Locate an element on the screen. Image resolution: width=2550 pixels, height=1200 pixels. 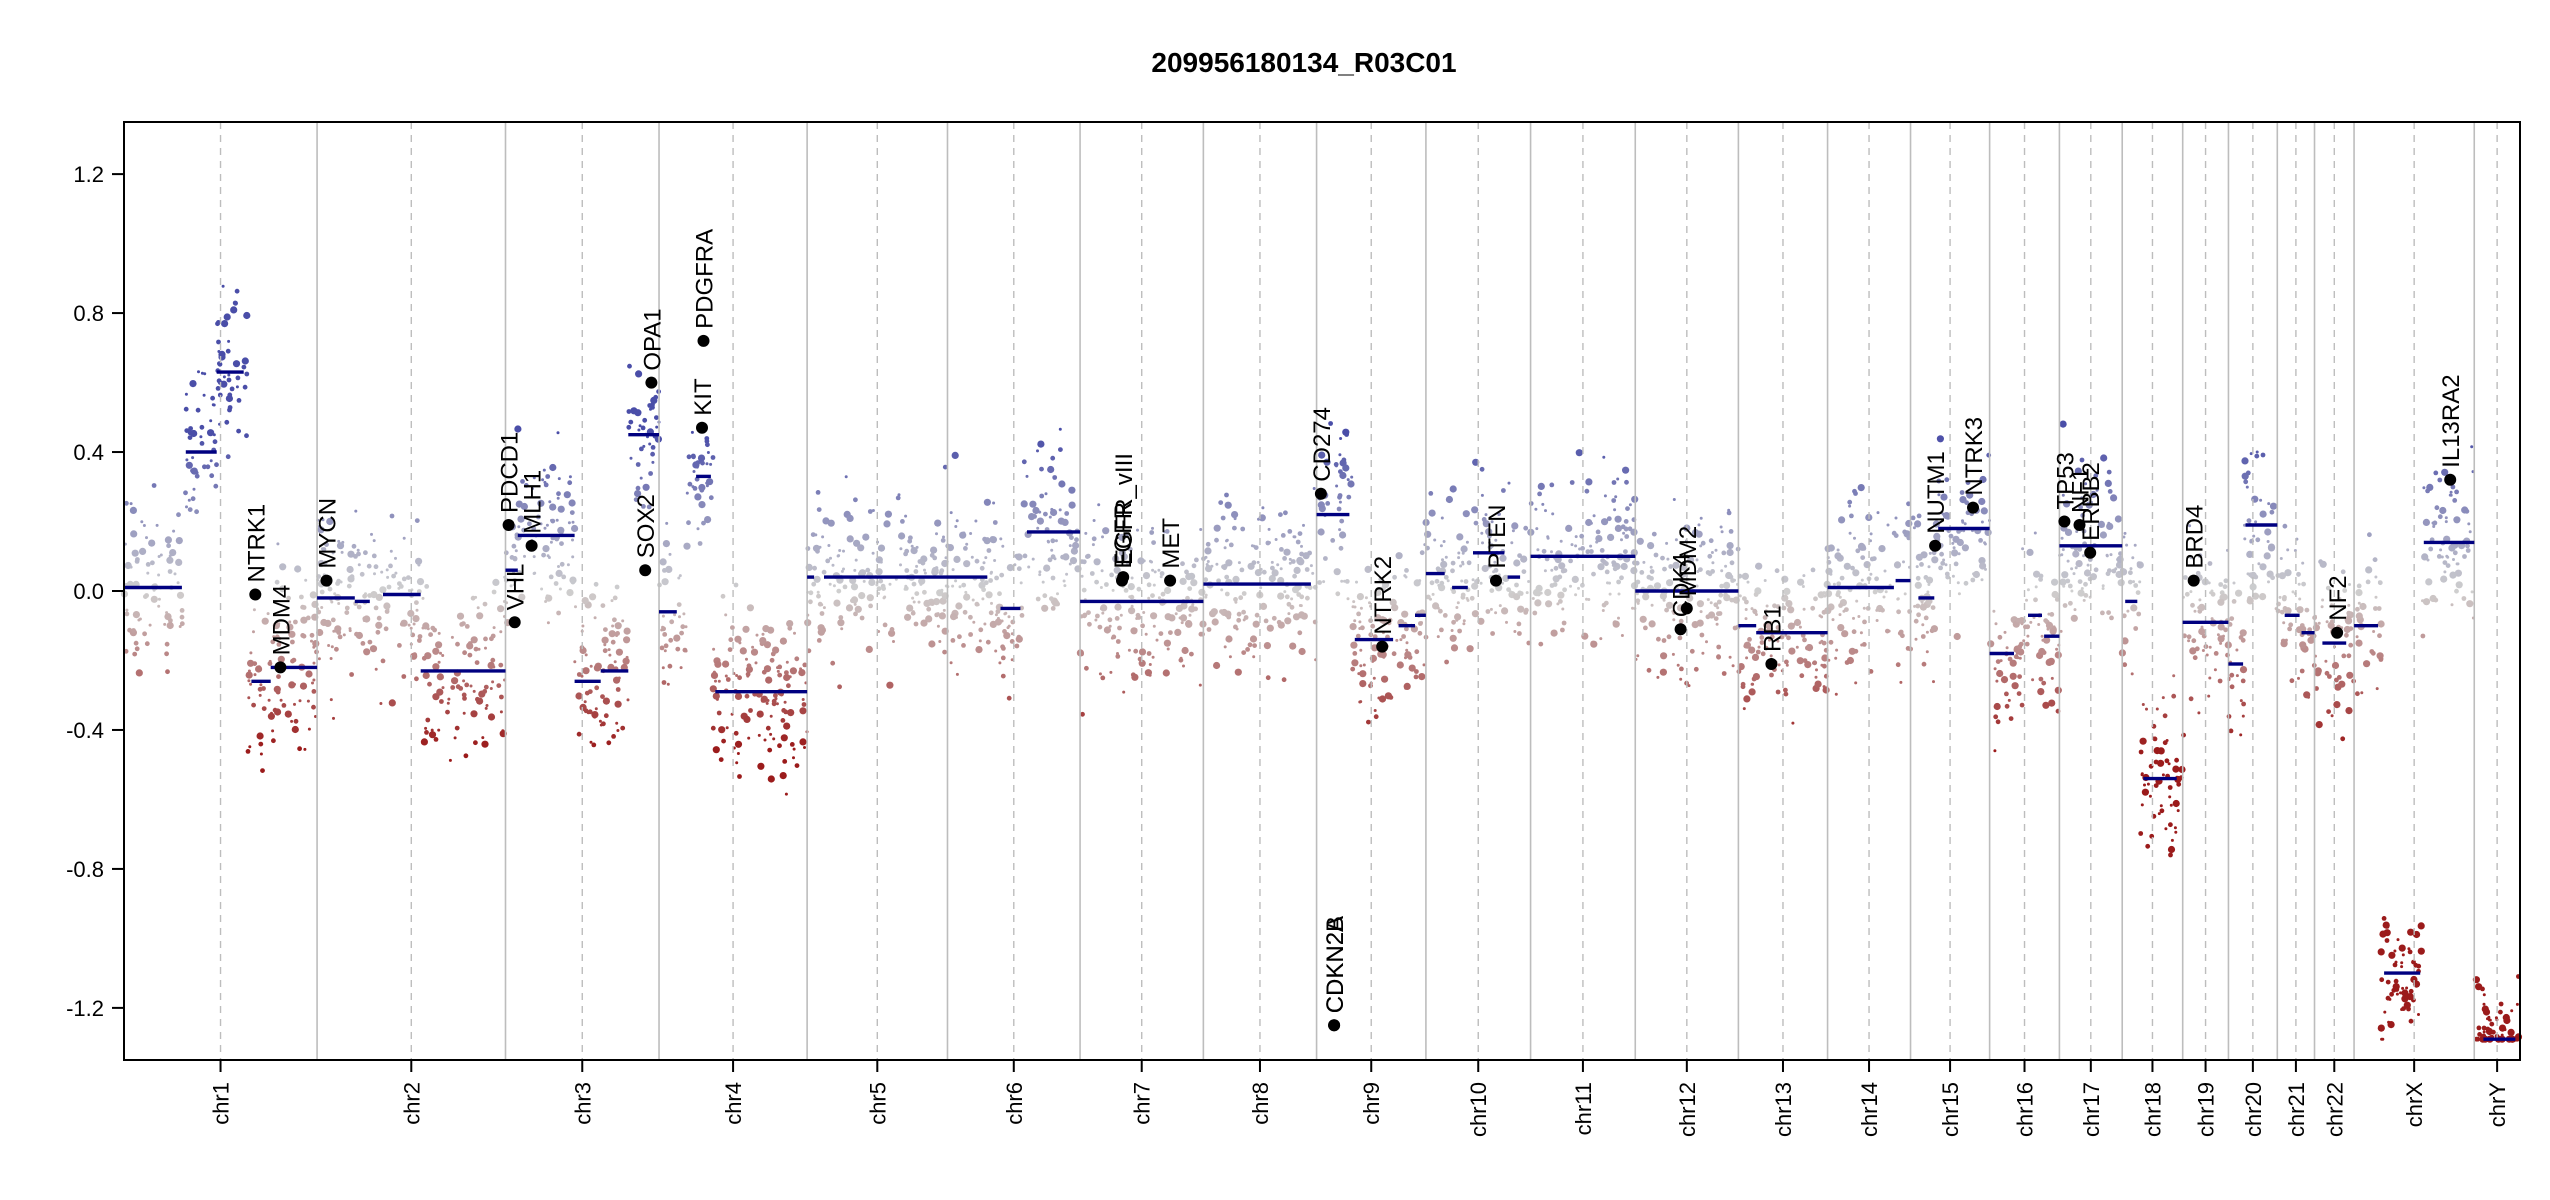
gene-label: IL13RA2 is located at coordinates (2451, 420).